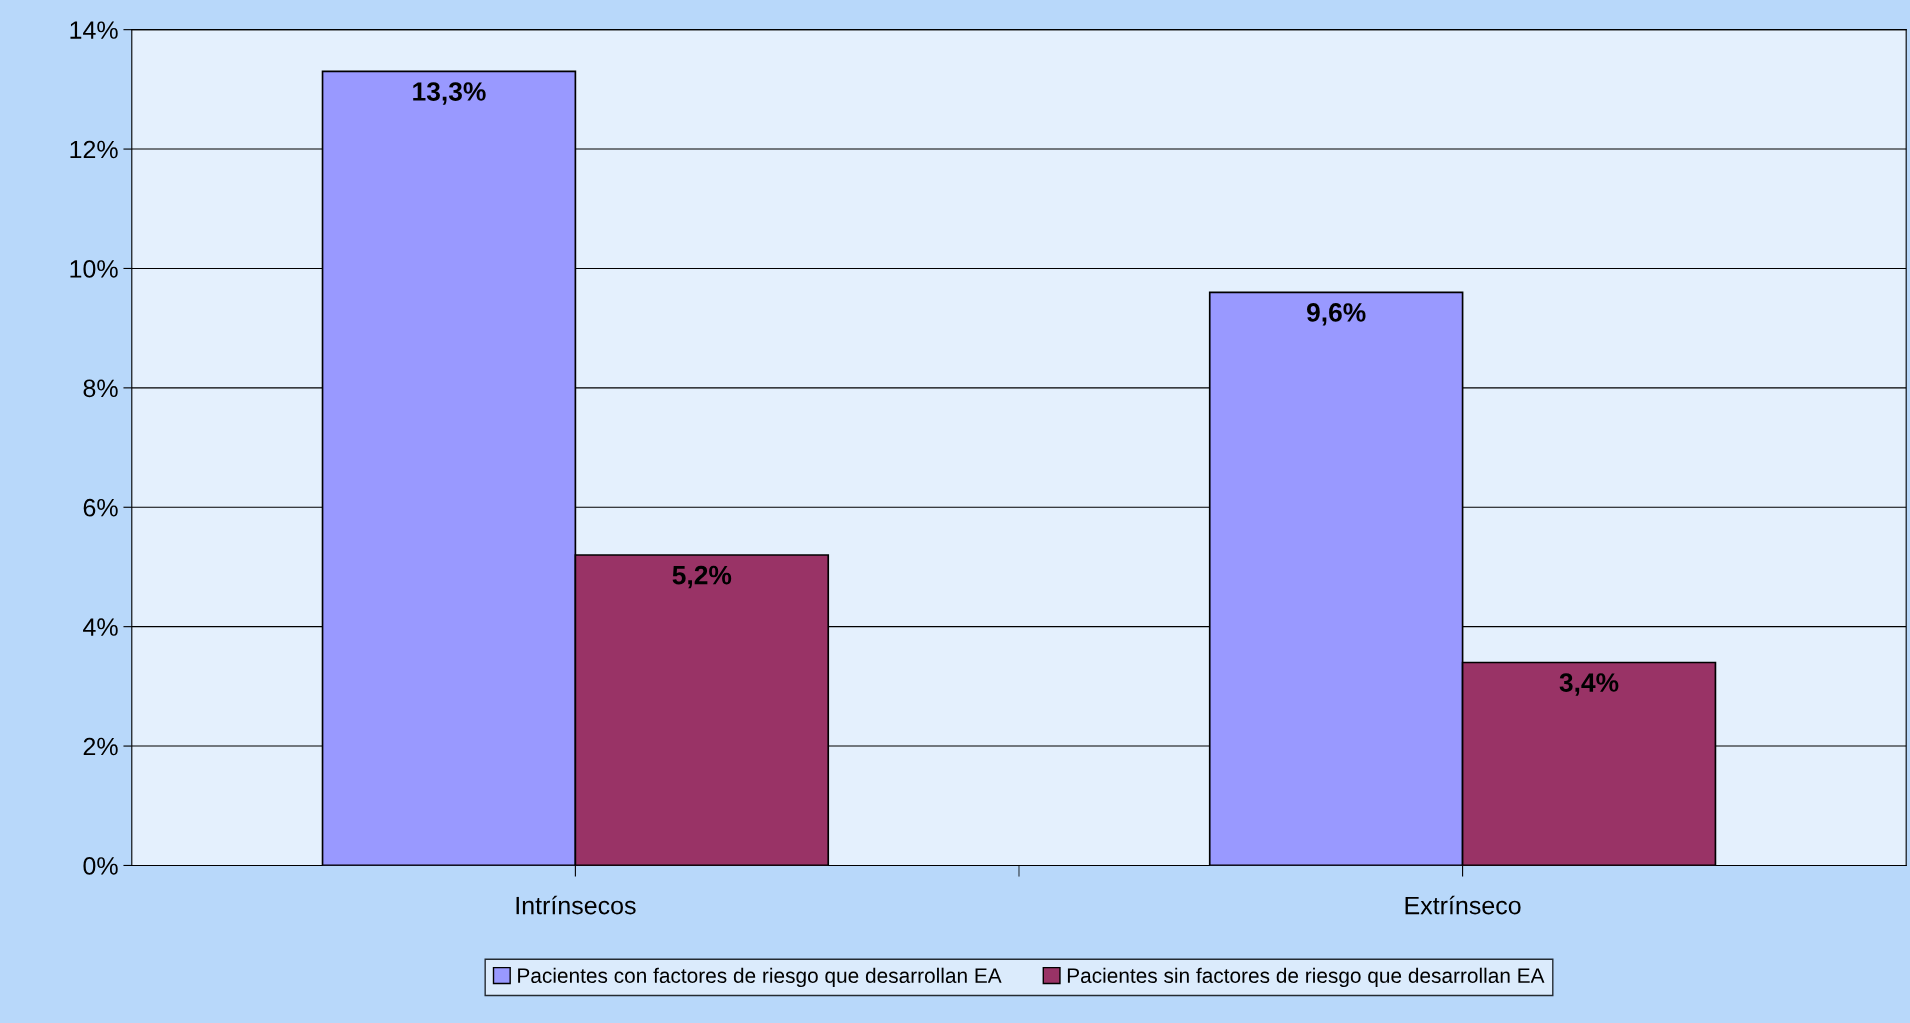 Image resolution: width=1910 pixels, height=1023 pixels. Describe the element at coordinates (100, 627) in the screenshot. I see `y-tick-label: 4%` at that location.